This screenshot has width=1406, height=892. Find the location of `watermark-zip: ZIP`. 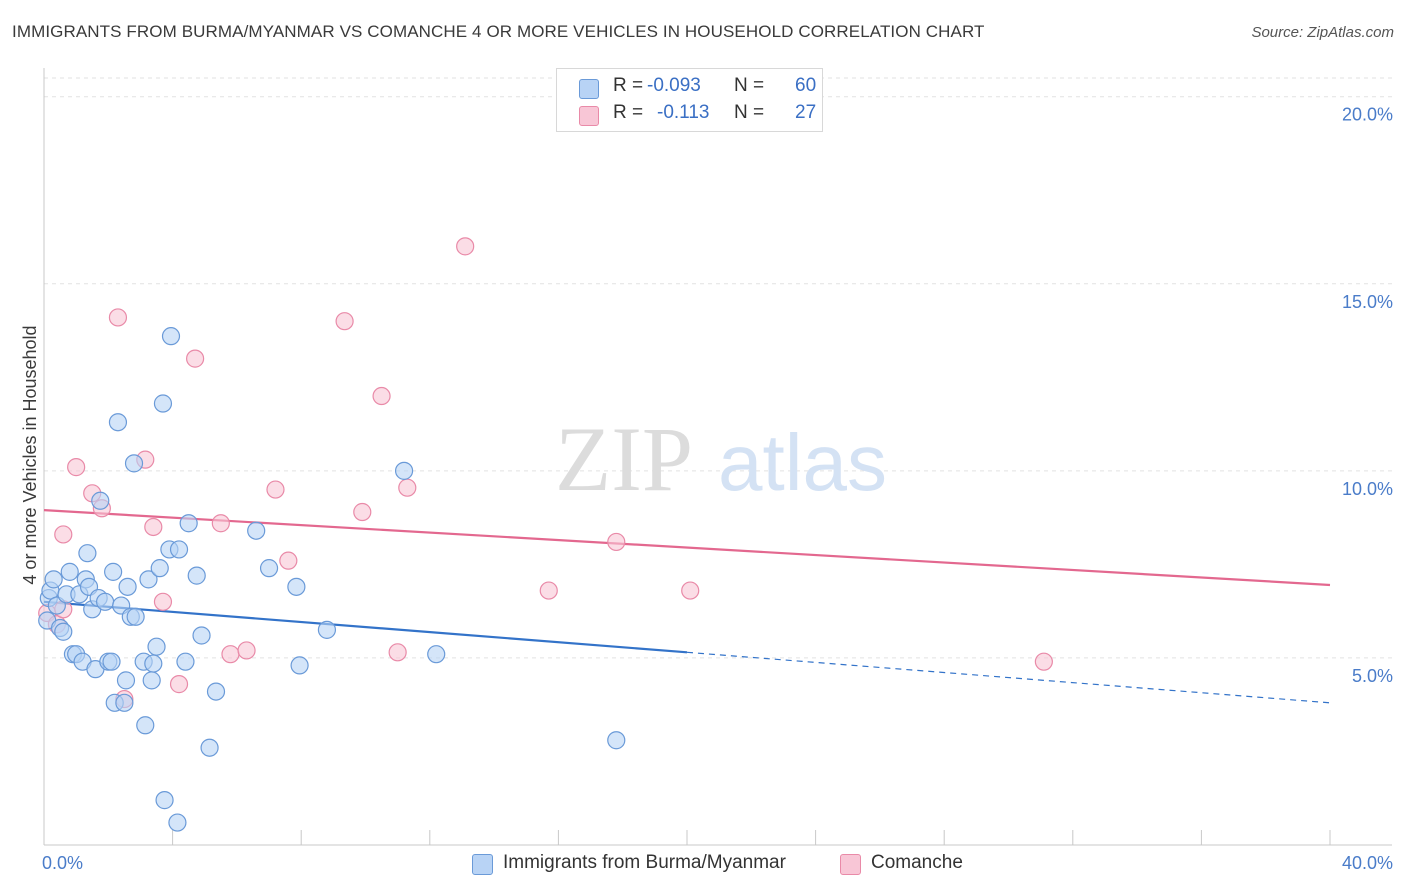

watermark-zip: ZIP is located at coordinates (624, 459).